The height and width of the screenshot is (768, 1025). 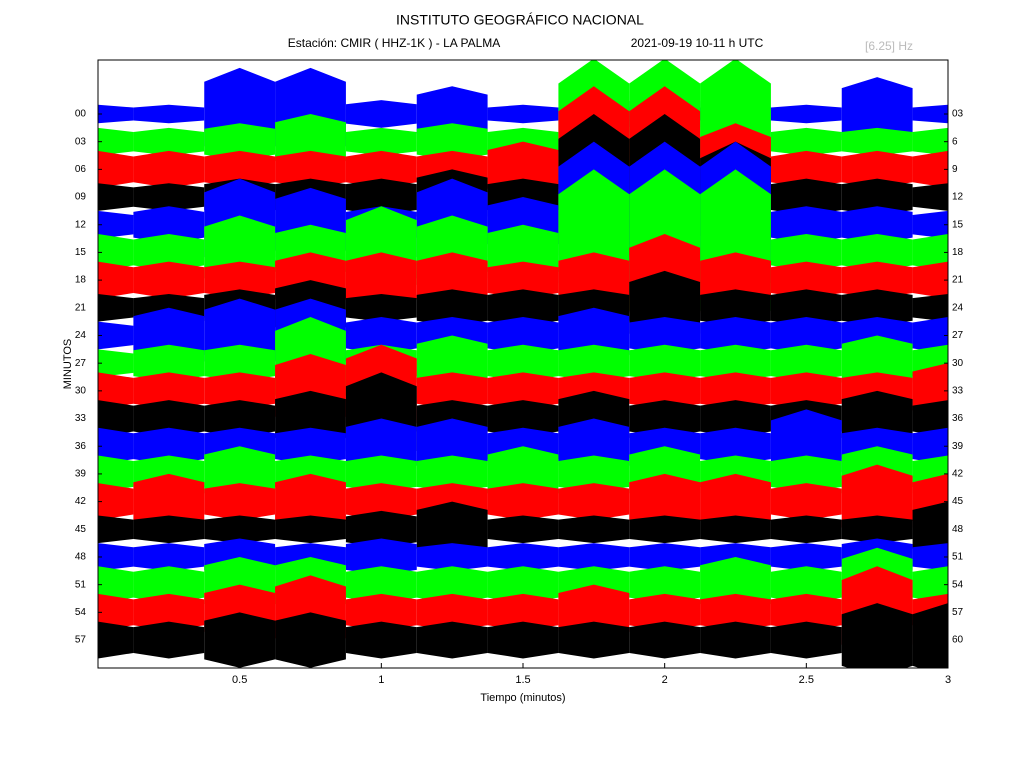 What do you see at coordinates (958, 335) in the screenshot?
I see `y2-tick-label: 27` at bounding box center [958, 335].